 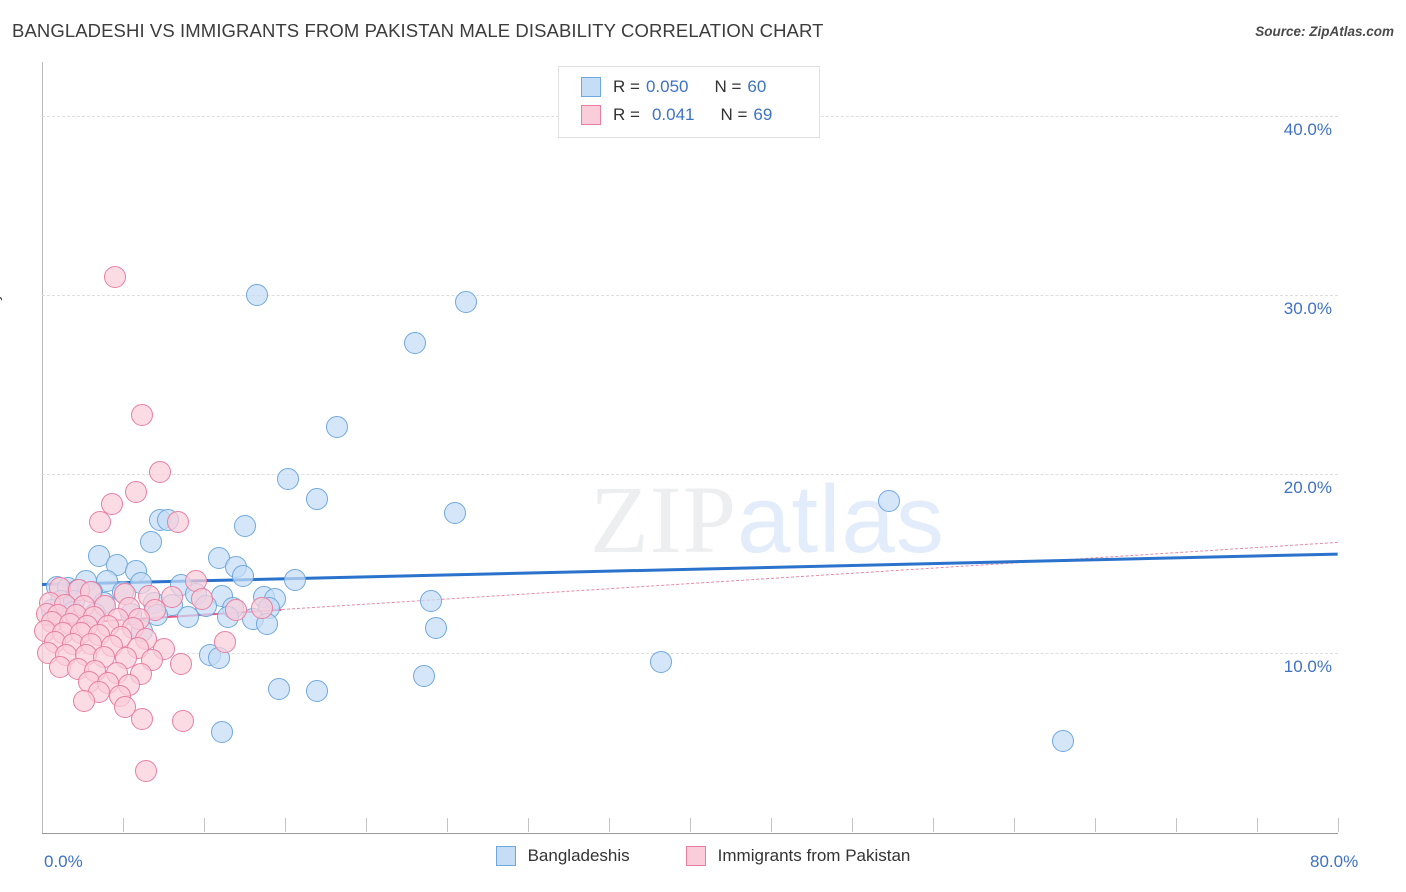 What do you see at coordinates (591, 87) in the screenshot?
I see `series-swatch-icon-blue` at bounding box center [591, 87].